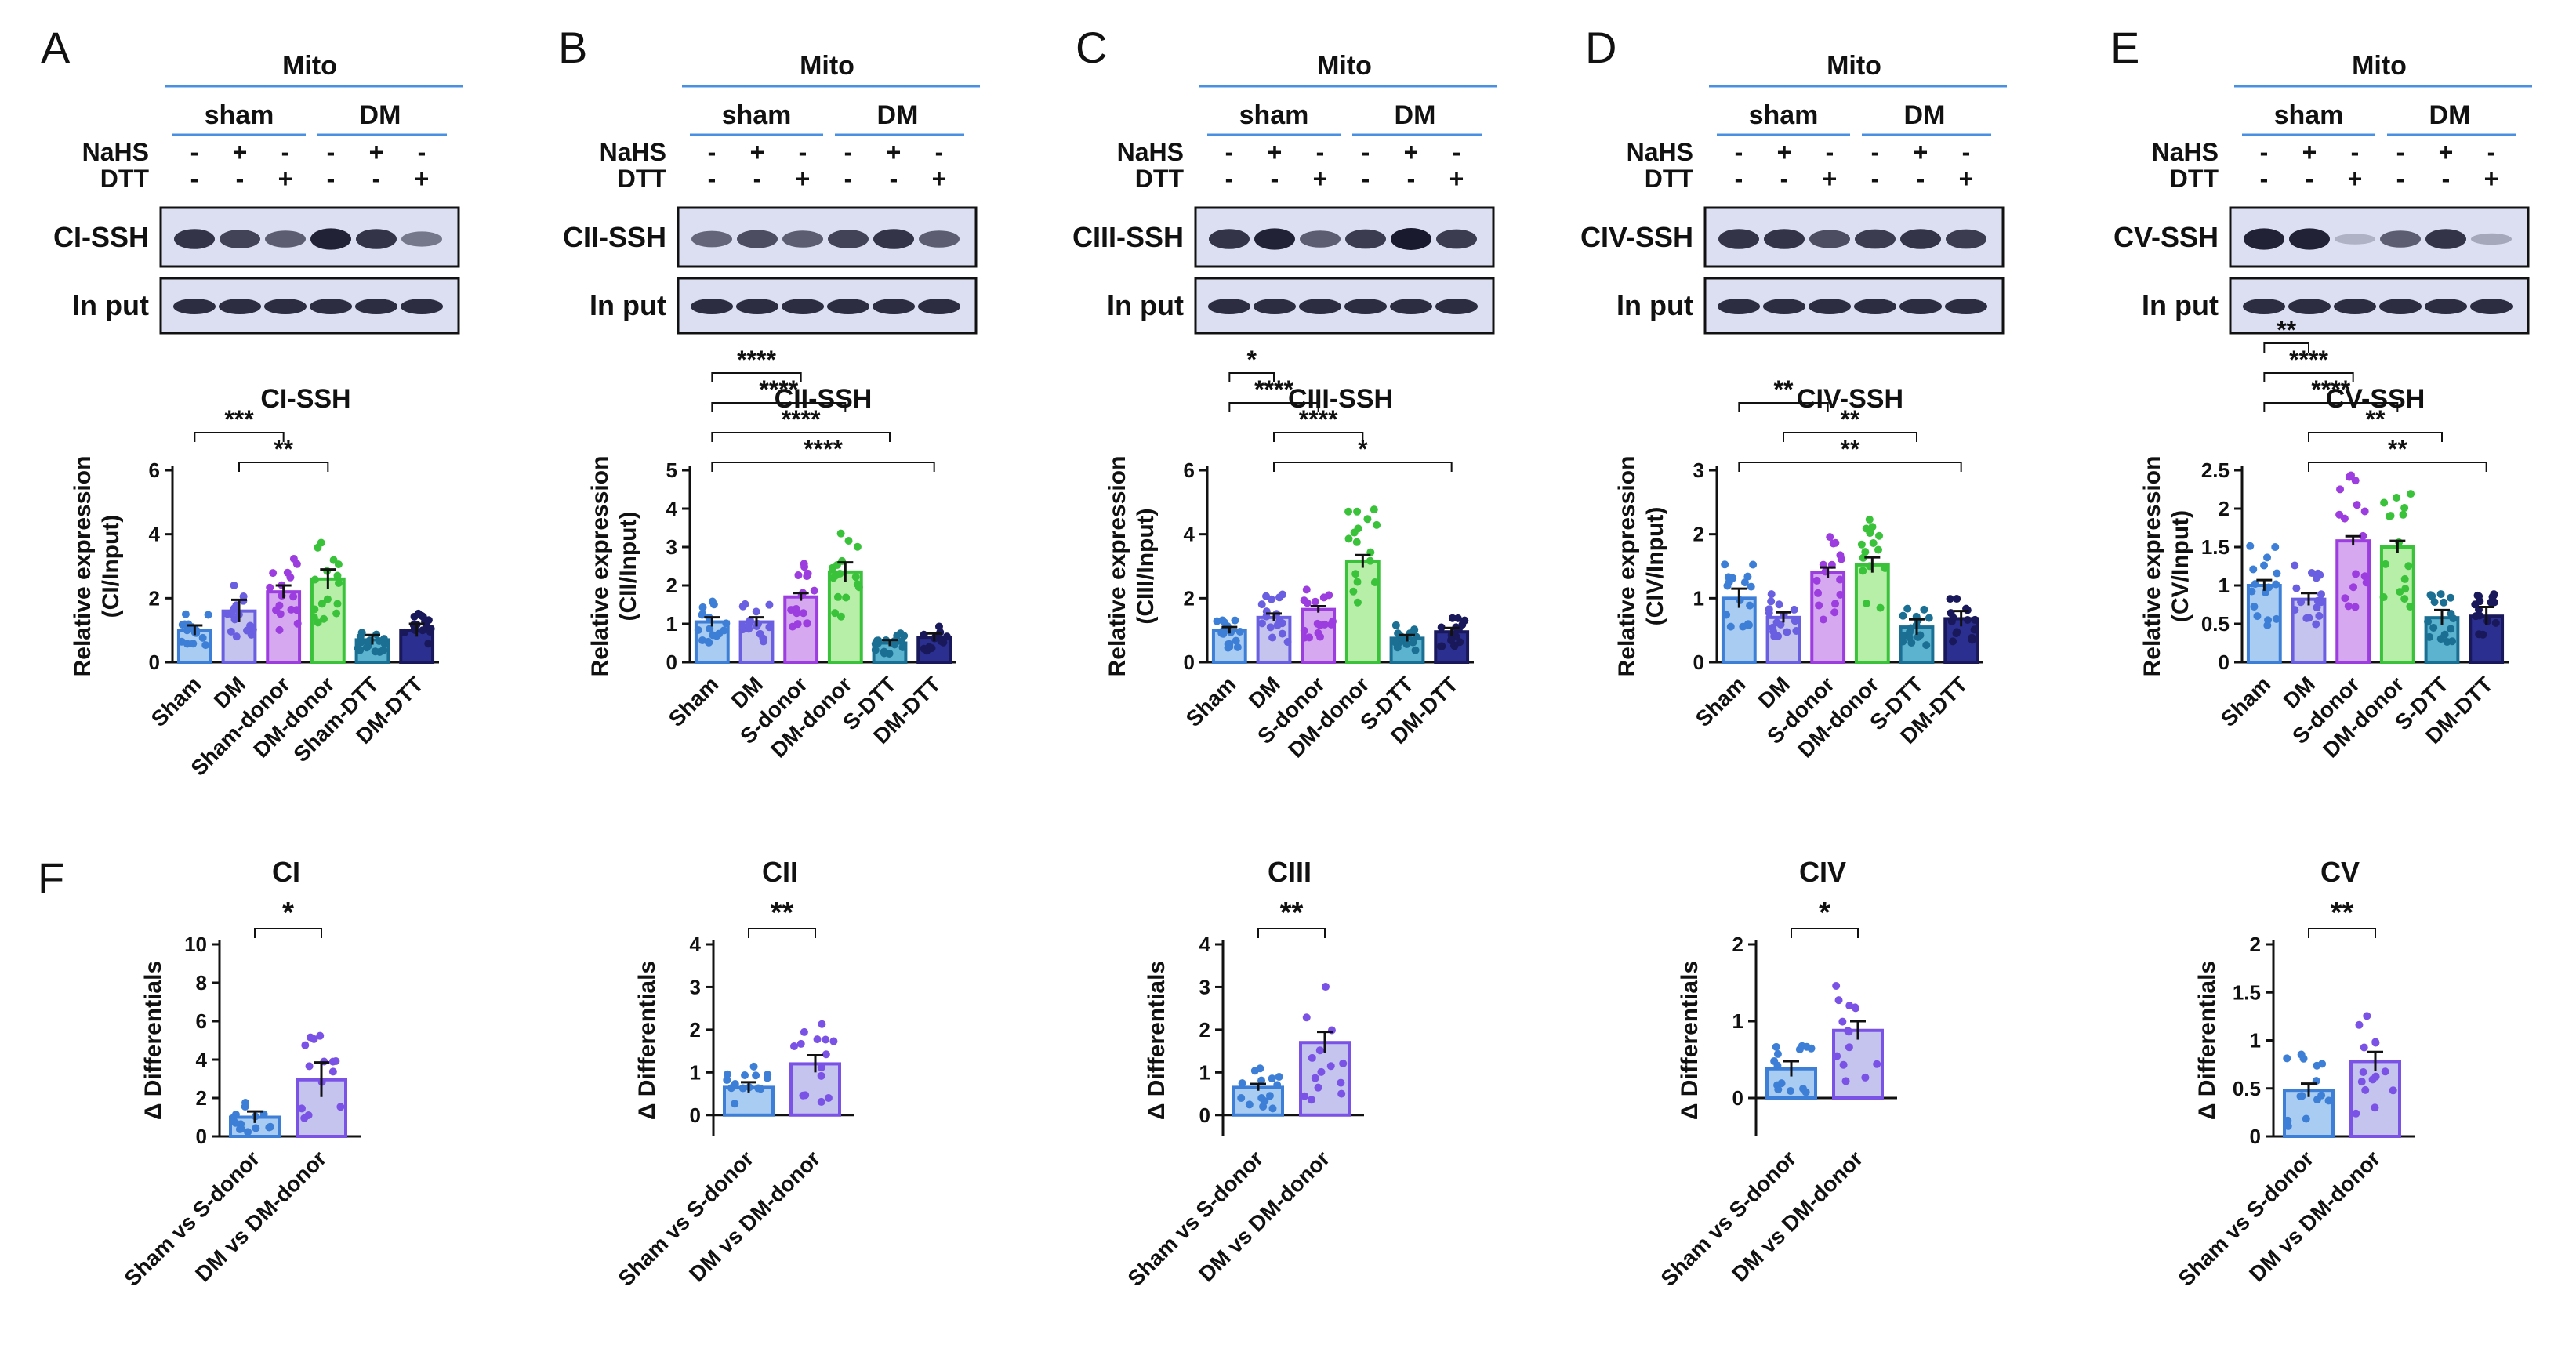 The height and width of the screenshot is (1348, 2576). Describe the element at coordinates (125, 179) in the screenshot. I see `treatment-label: DTT` at that location.